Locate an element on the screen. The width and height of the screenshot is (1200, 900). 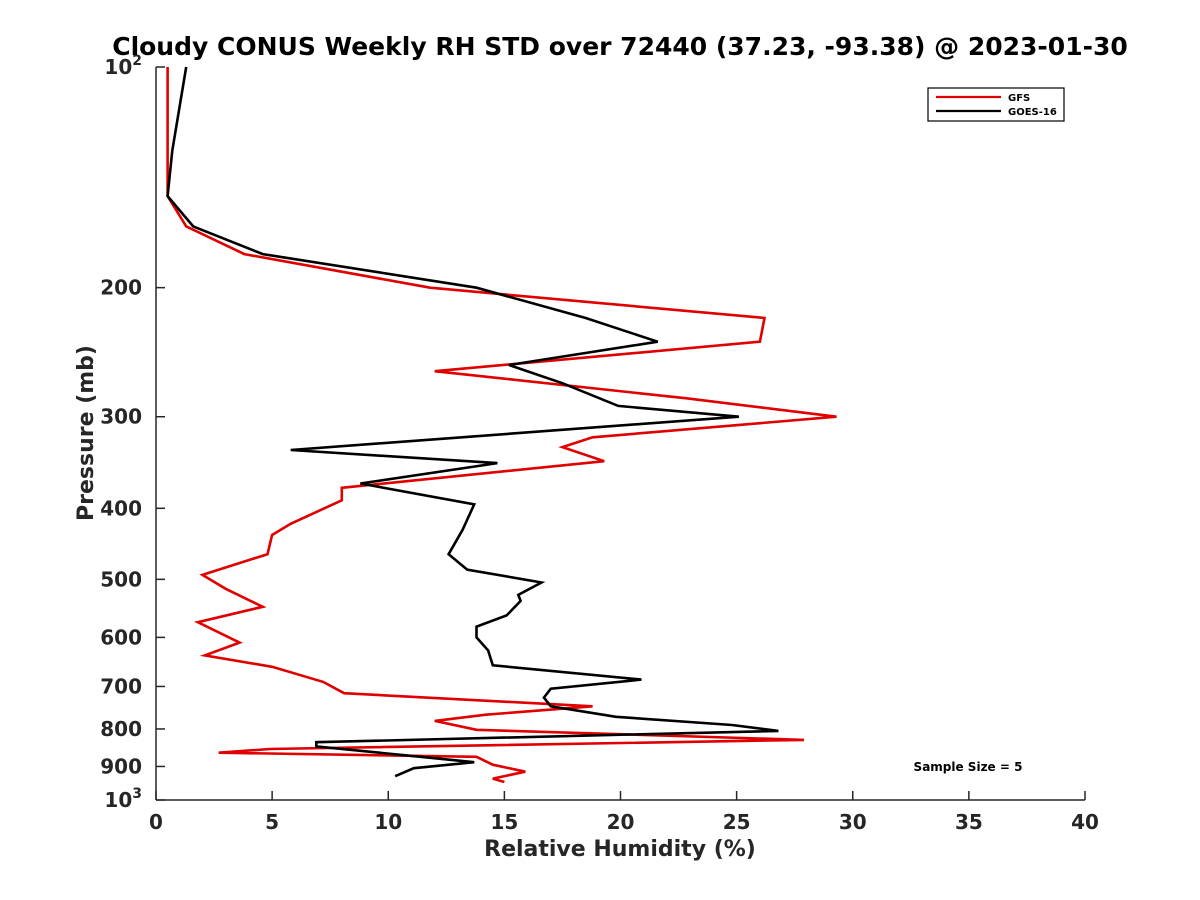
sample-size-annotation: Sample Size = 5 is located at coordinates (968, 767).